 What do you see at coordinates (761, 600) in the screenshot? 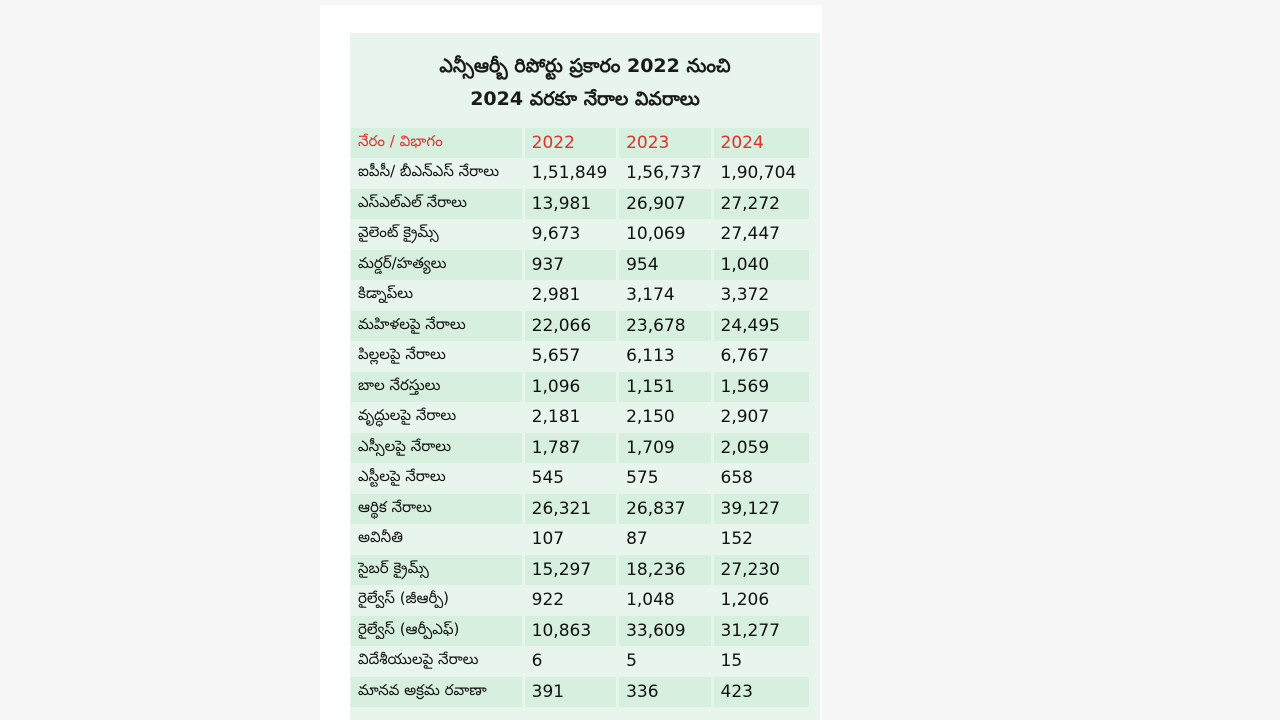
I see `table-cell: 1,206` at bounding box center [761, 600].